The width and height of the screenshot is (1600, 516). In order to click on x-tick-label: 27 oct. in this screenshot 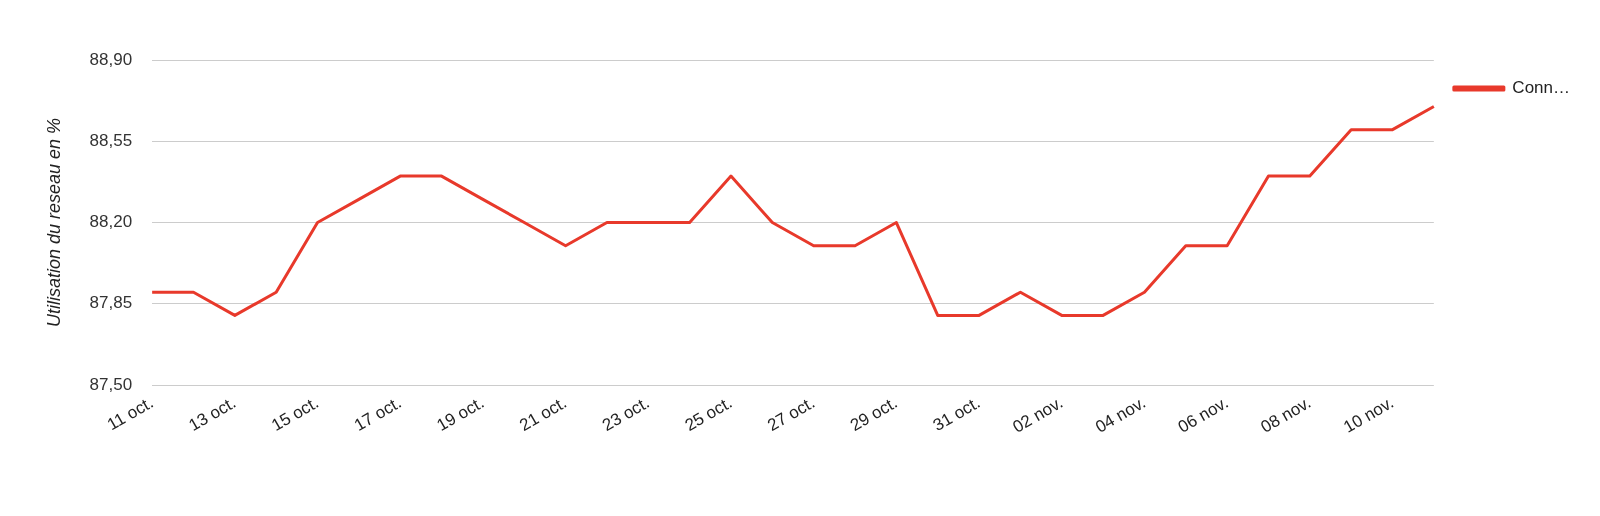, I will do `click(791, 413)`.